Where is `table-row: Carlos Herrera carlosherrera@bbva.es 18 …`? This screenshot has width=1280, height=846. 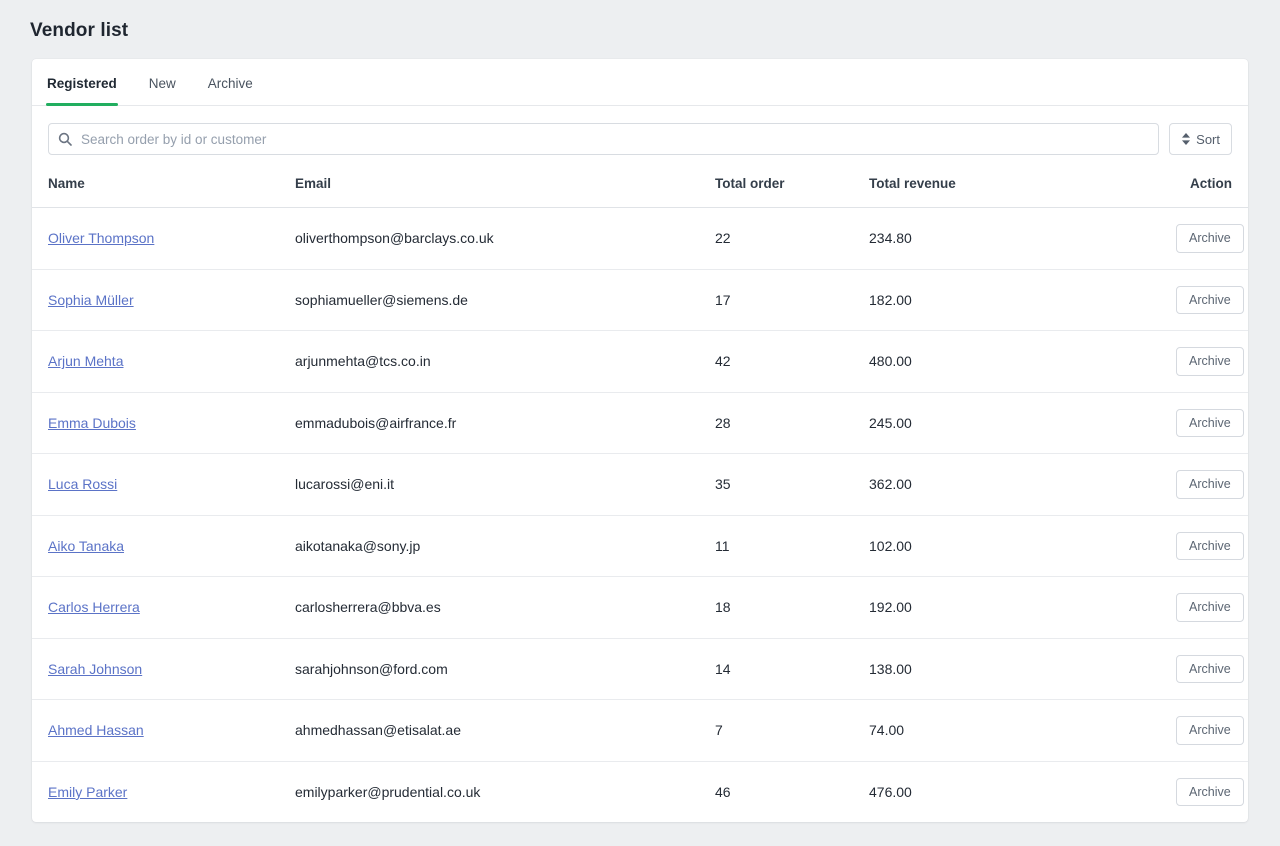
table-row: Carlos Herrera carlosherrera@bbva.es 18 … is located at coordinates (640, 607).